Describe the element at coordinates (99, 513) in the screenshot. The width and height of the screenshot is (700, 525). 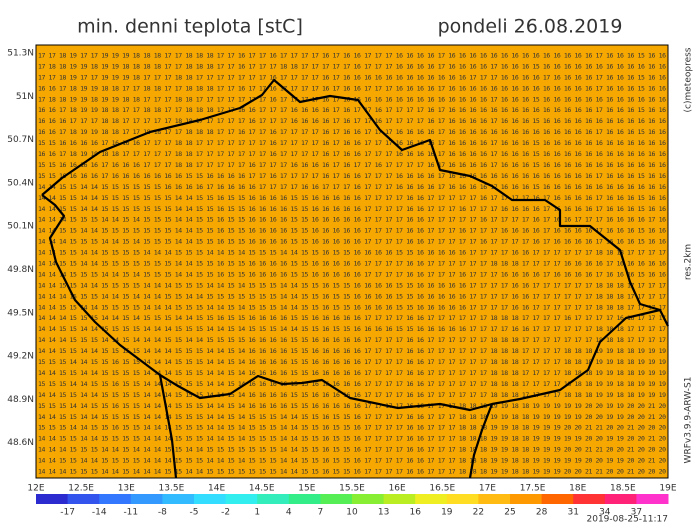
I see `colorbar-label: -14` at that location.